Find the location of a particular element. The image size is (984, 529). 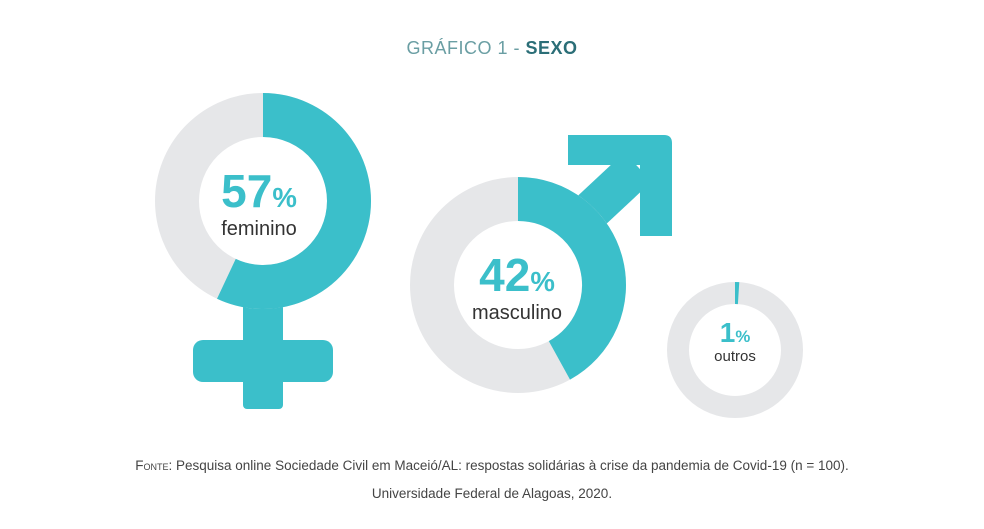

ring-value-masculino is located at coordinates (571, 278).